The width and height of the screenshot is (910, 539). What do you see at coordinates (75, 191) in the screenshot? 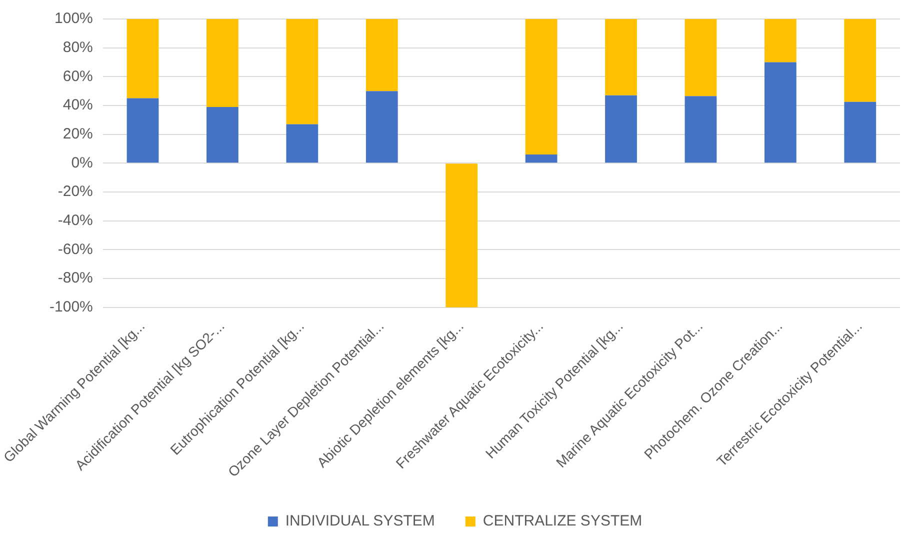
I see `y-tick-label: -20%` at bounding box center [75, 191].